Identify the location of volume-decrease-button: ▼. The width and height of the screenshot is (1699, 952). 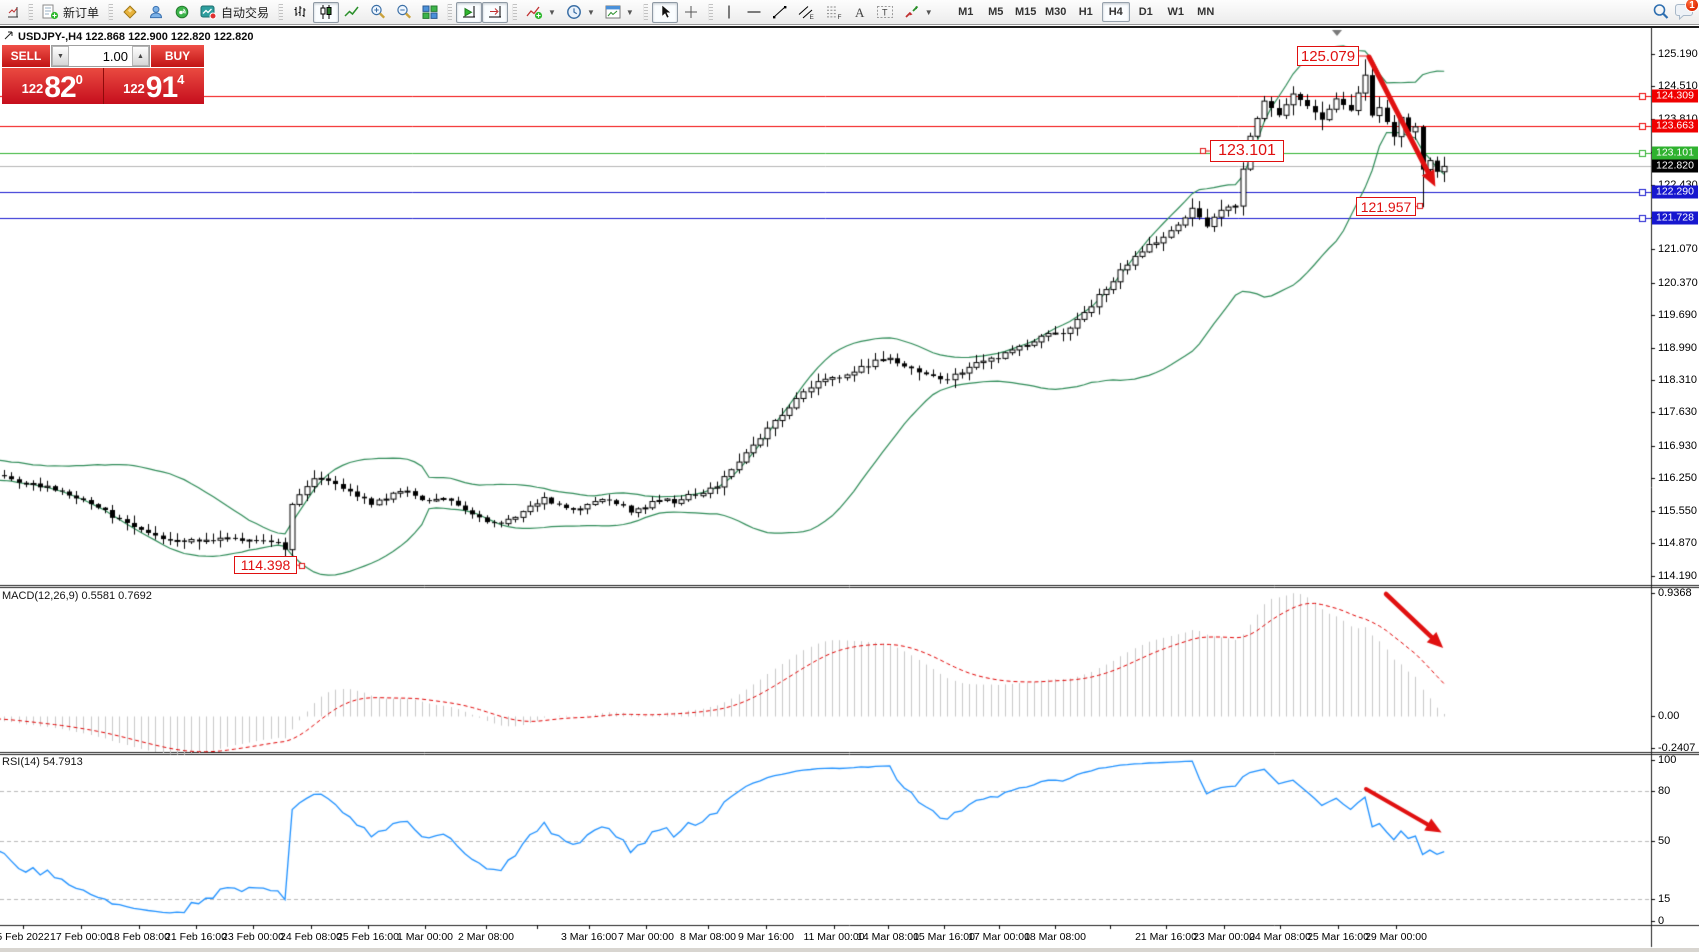
(60, 56).